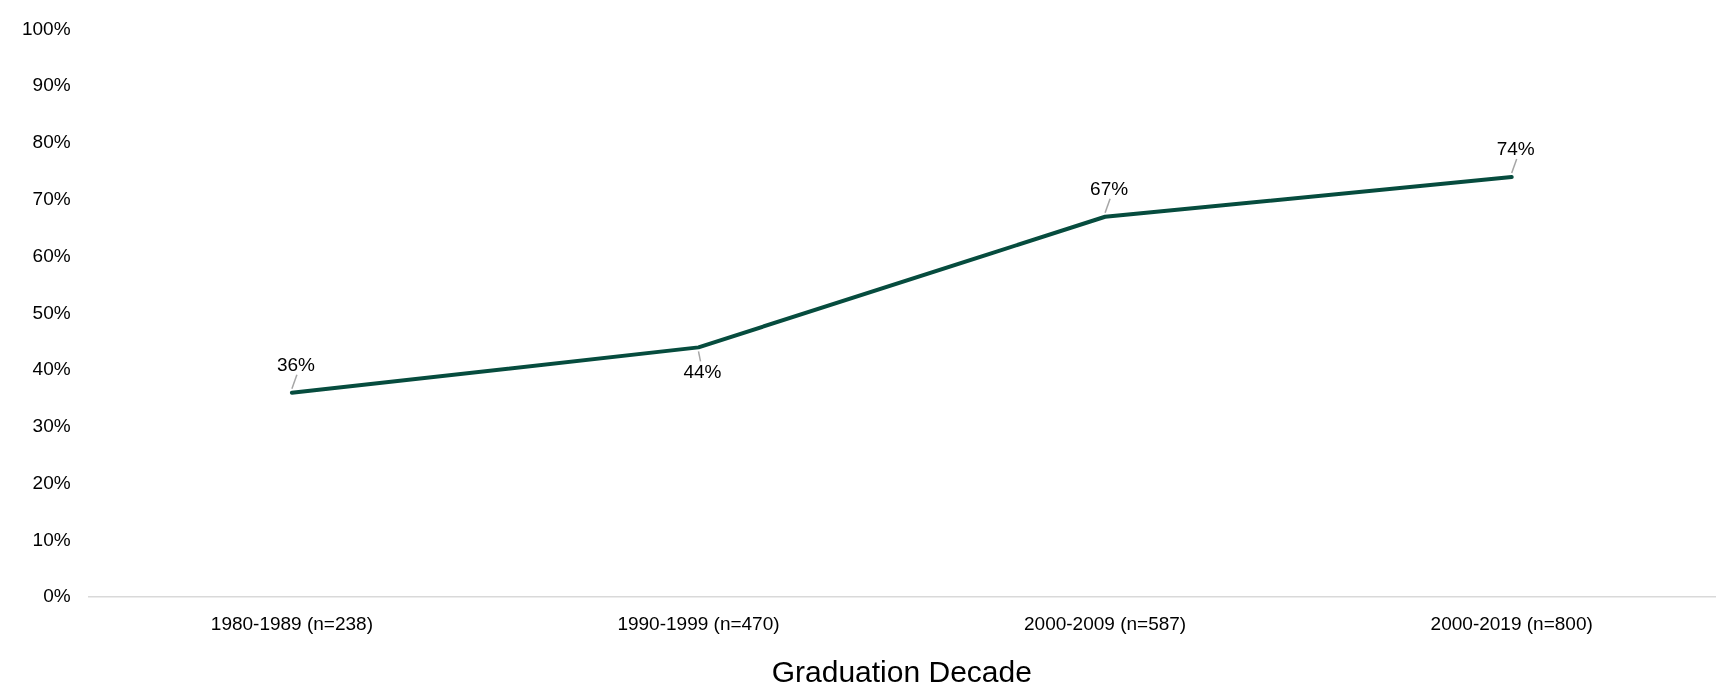 Image resolution: width=1725 pixels, height=700 pixels. What do you see at coordinates (291, 623) in the screenshot?
I see `x-tick-label: 1980-1989 (n=238)` at bounding box center [291, 623].